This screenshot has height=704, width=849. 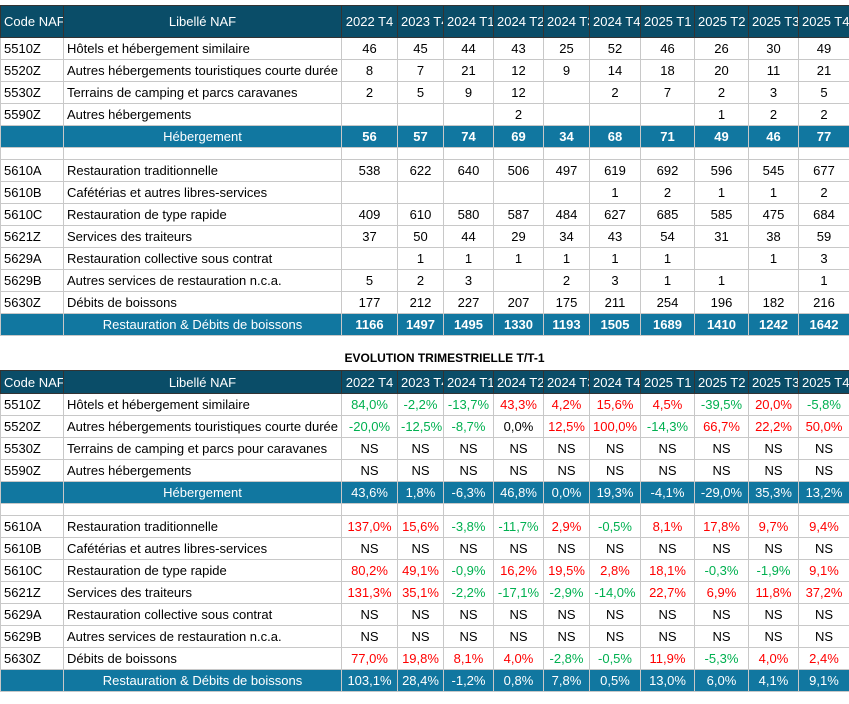 What do you see at coordinates (721, 680) in the screenshot?
I see `subtotal-value: 6,0%` at bounding box center [721, 680].